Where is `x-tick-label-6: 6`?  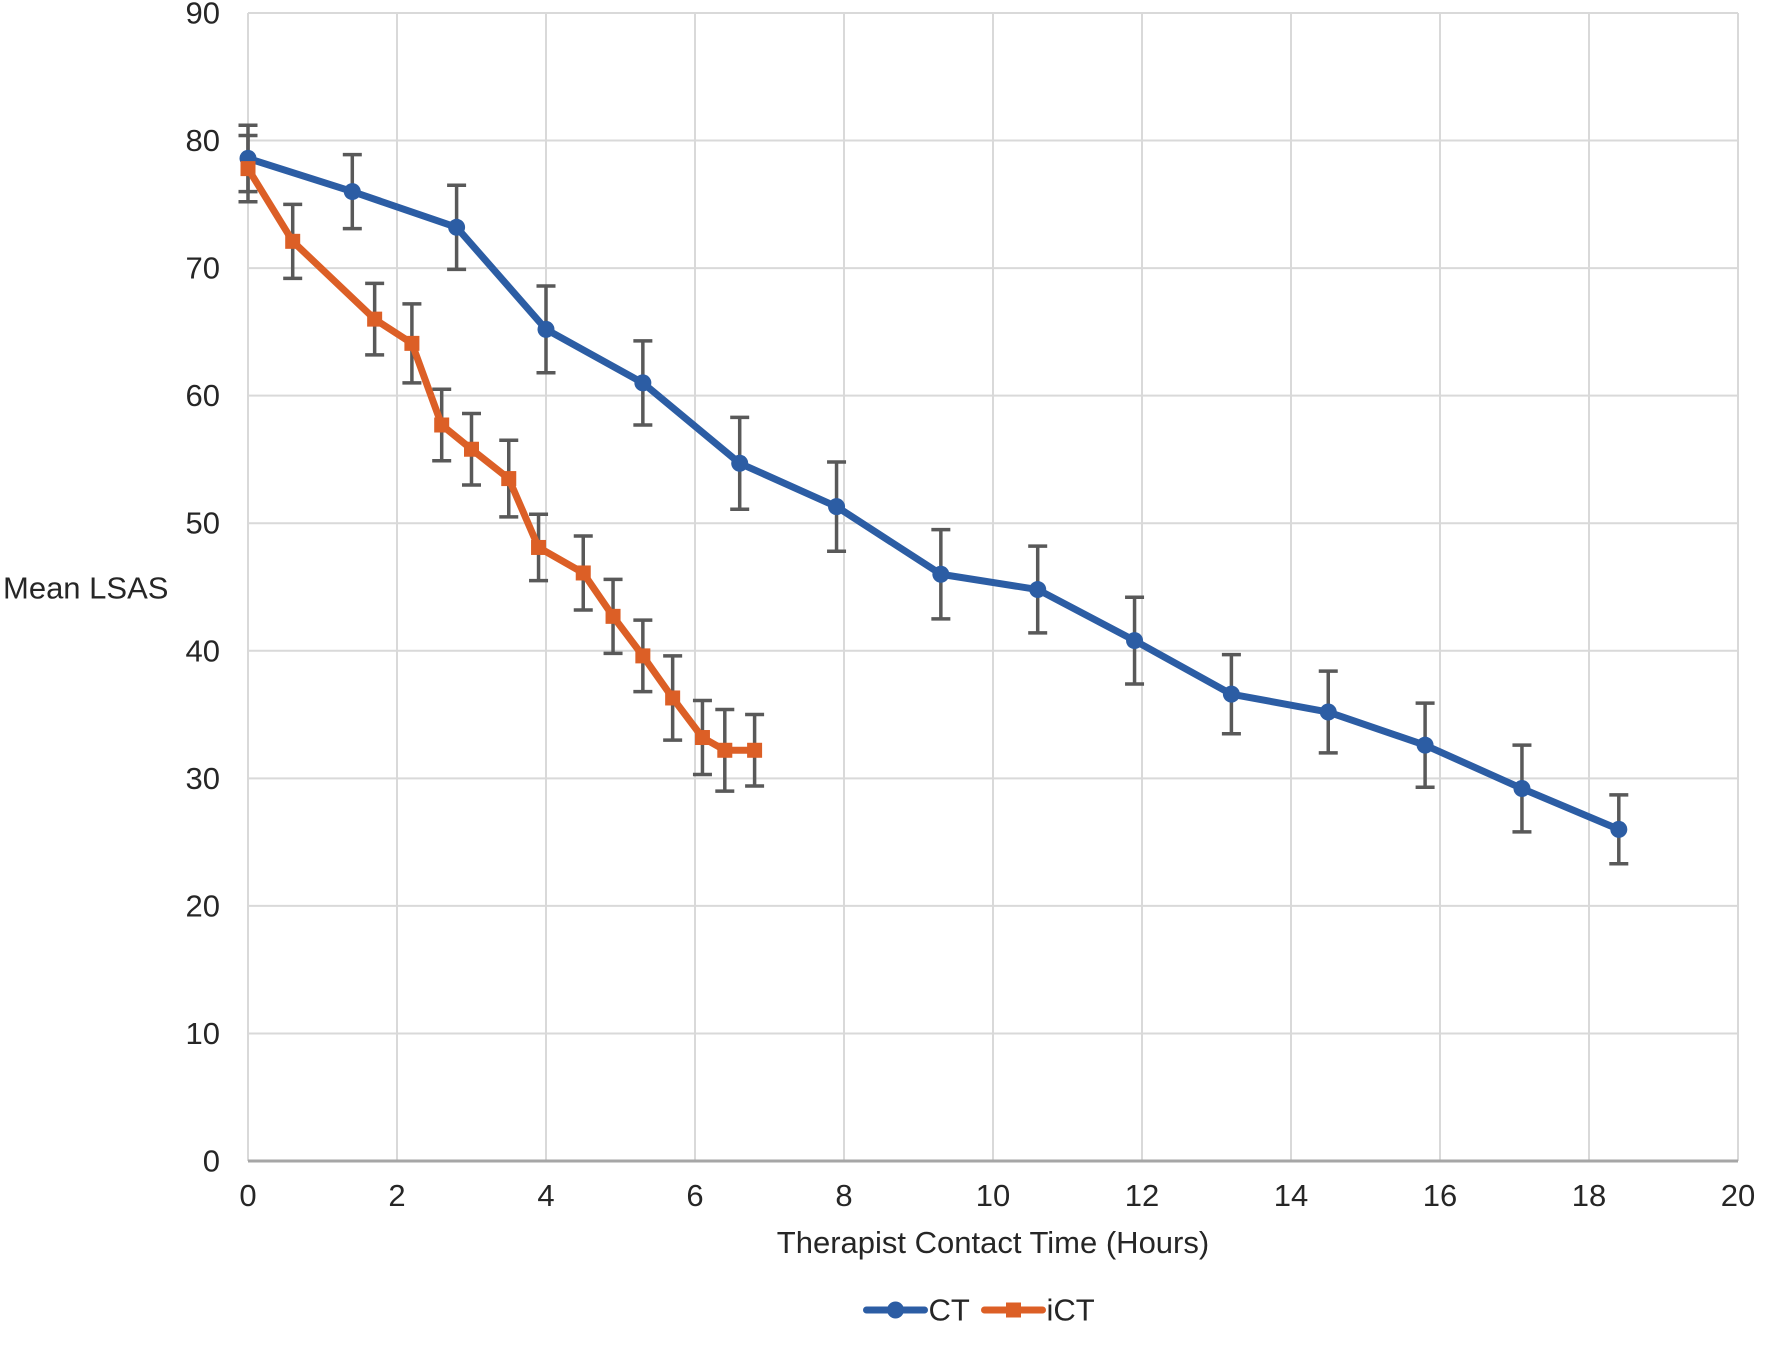
x-tick-label-6: 6 is located at coordinates (694, 1195).